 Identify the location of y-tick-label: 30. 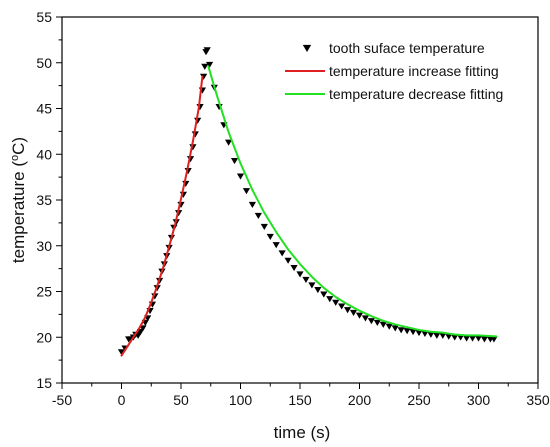
(44, 246).